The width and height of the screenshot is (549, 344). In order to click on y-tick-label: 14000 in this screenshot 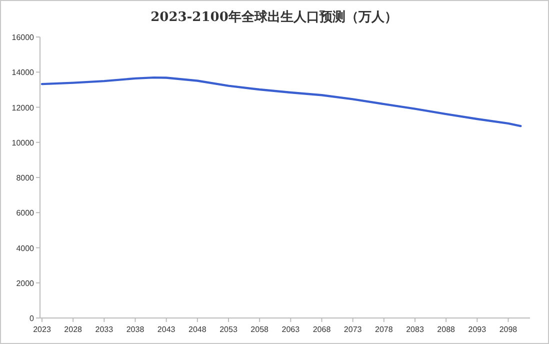, I will do `click(23, 73)`.